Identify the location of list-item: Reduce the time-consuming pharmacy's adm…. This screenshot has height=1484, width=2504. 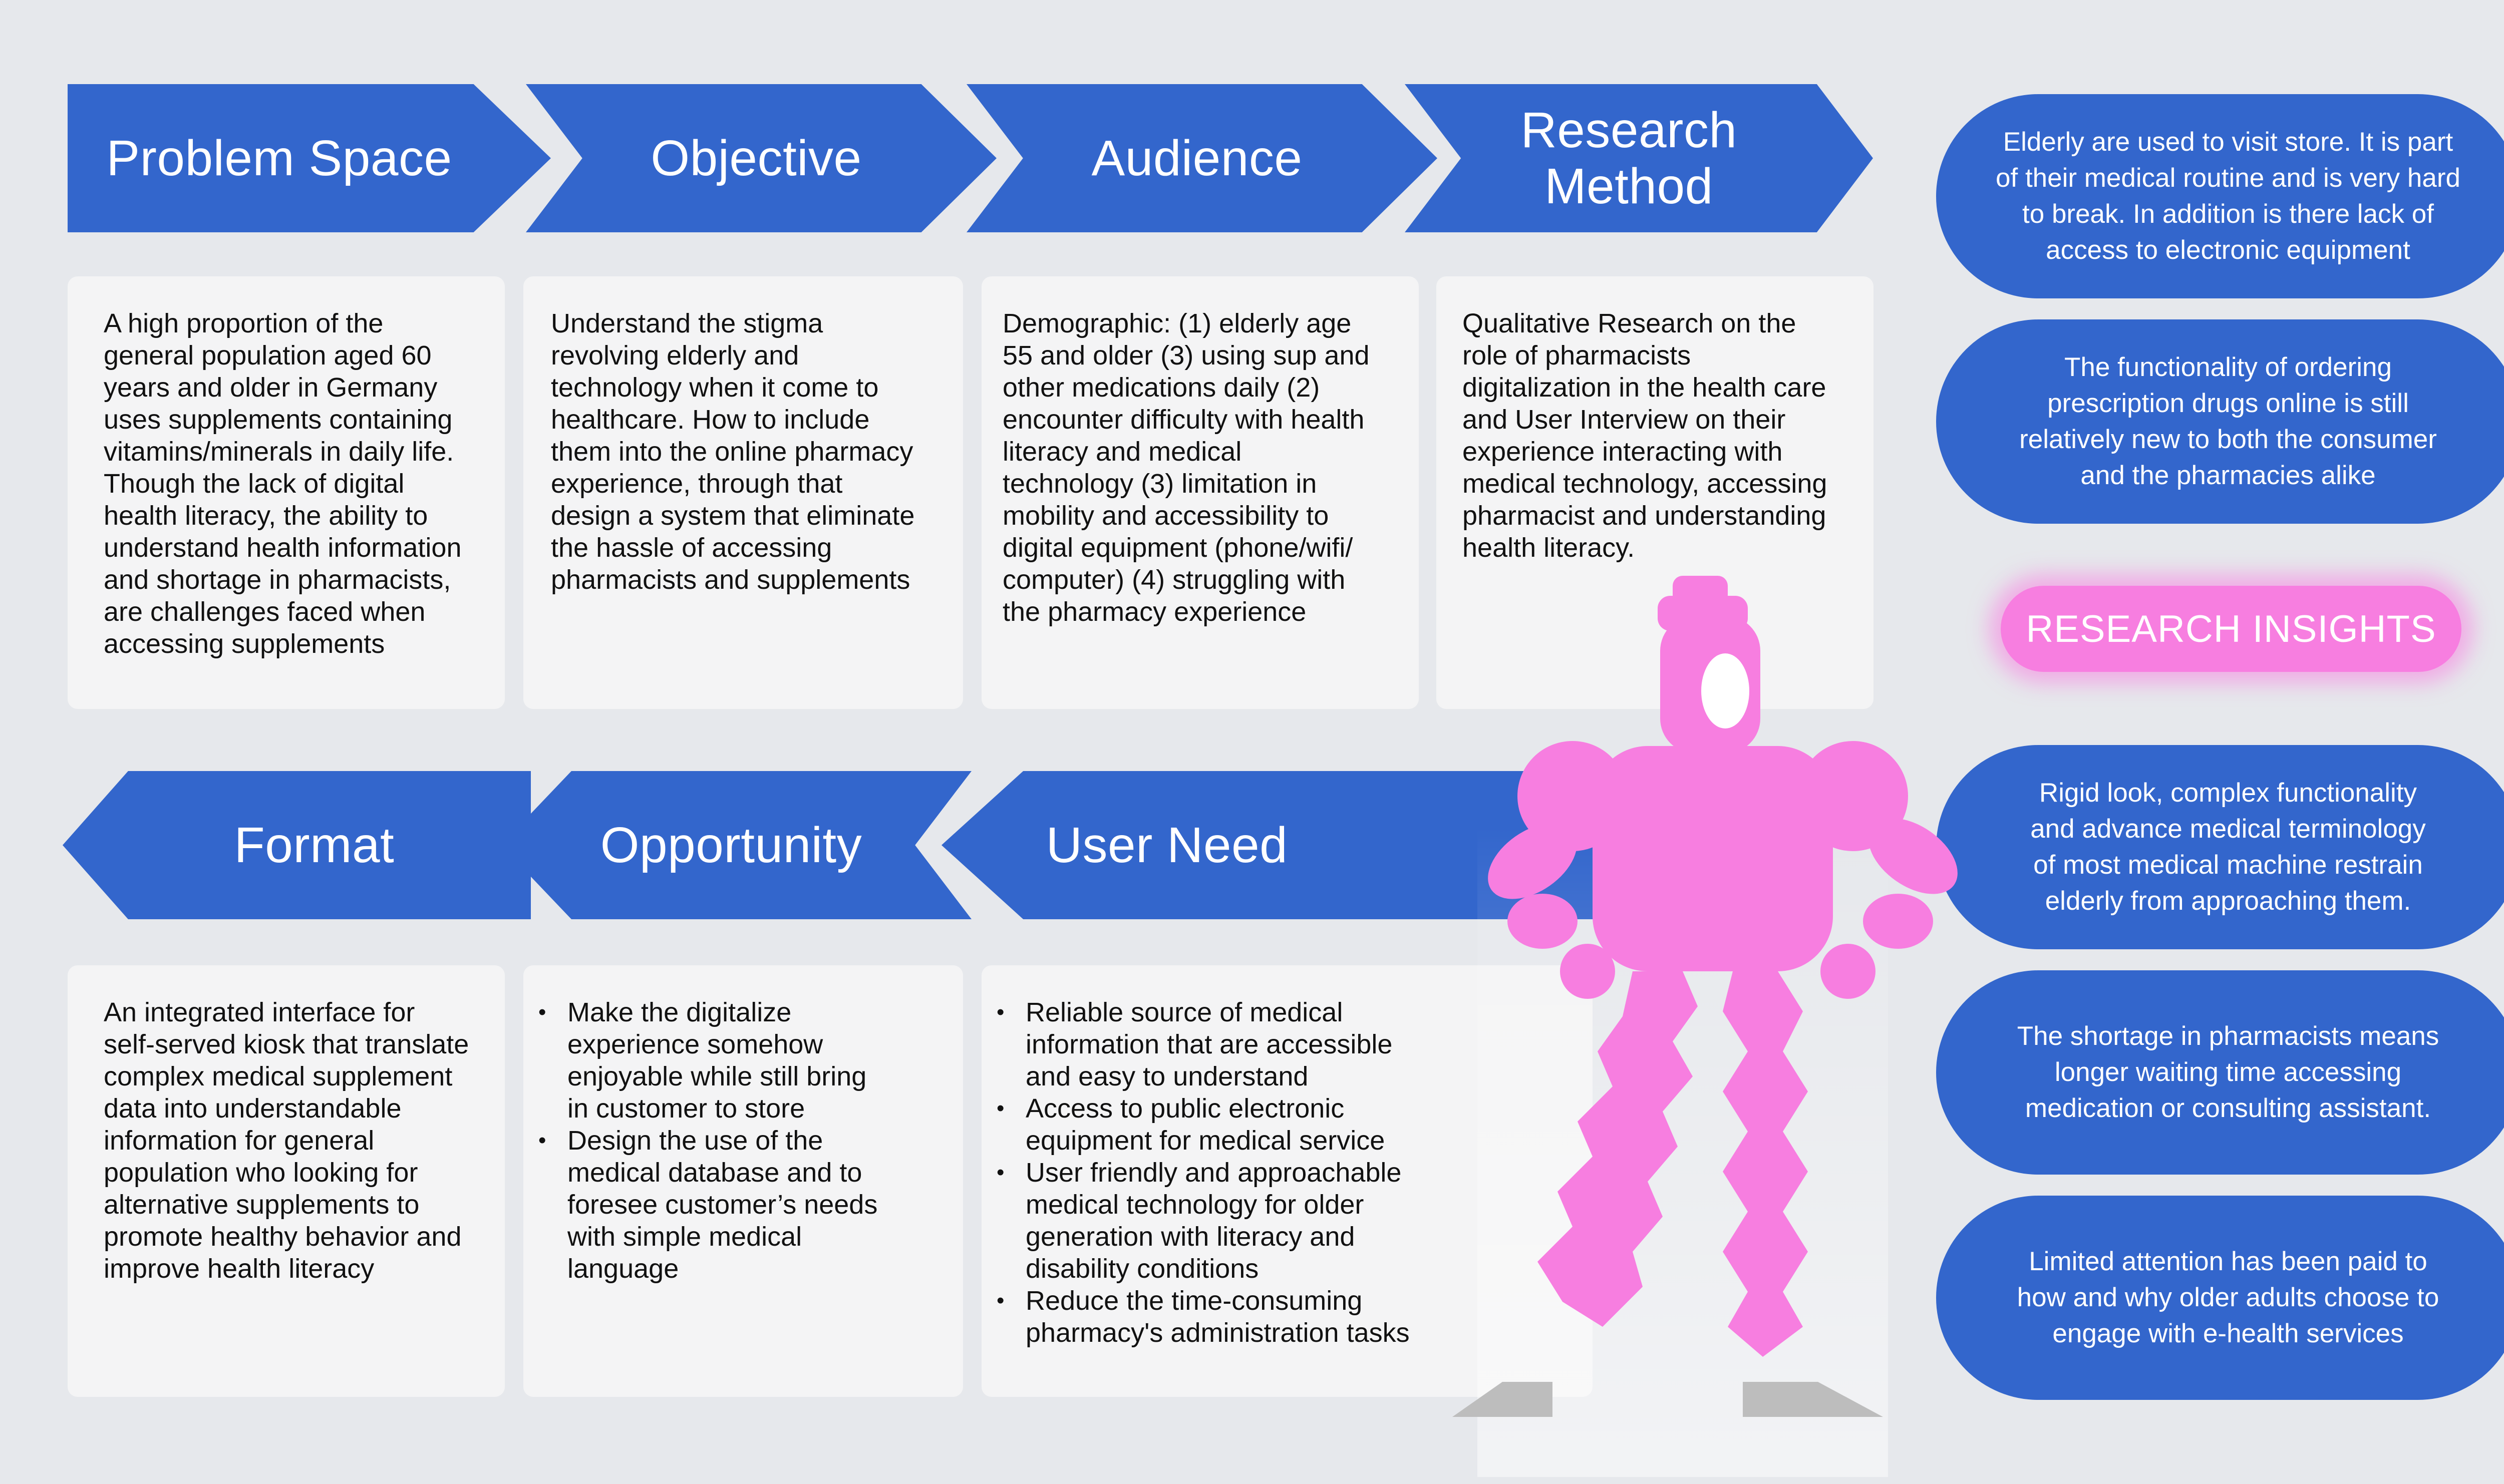
(1288, 1317).